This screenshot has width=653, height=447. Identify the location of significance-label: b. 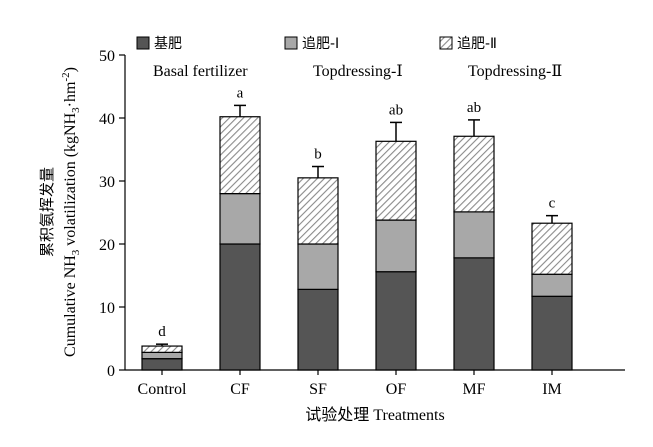
(318, 155).